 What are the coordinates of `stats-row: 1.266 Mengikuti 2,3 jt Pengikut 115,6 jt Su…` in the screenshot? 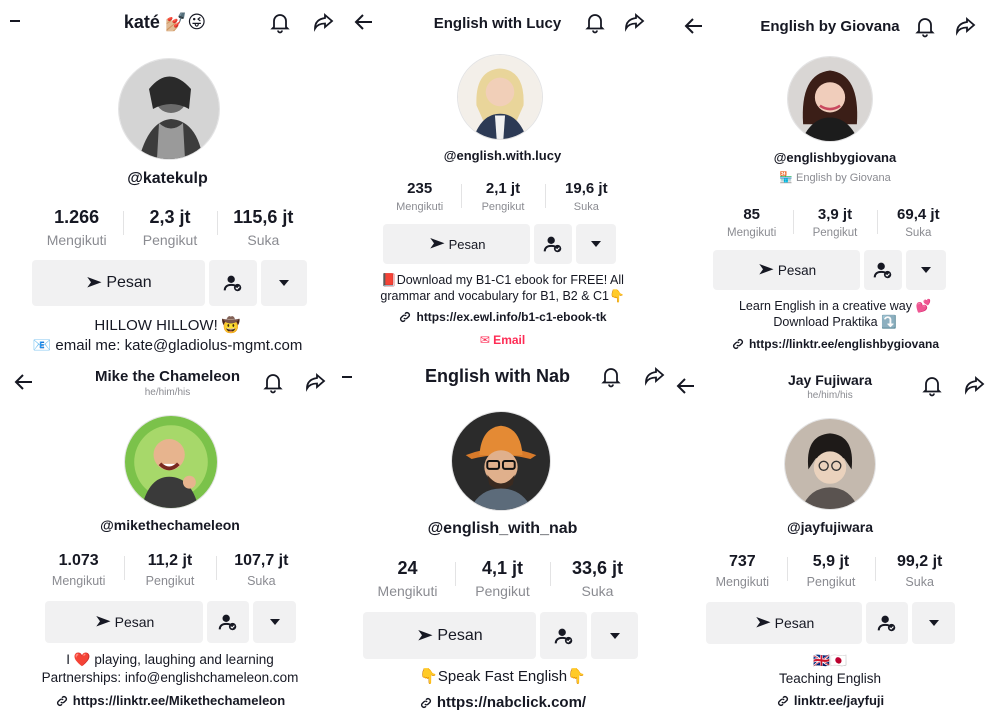 It's located at (170, 227).